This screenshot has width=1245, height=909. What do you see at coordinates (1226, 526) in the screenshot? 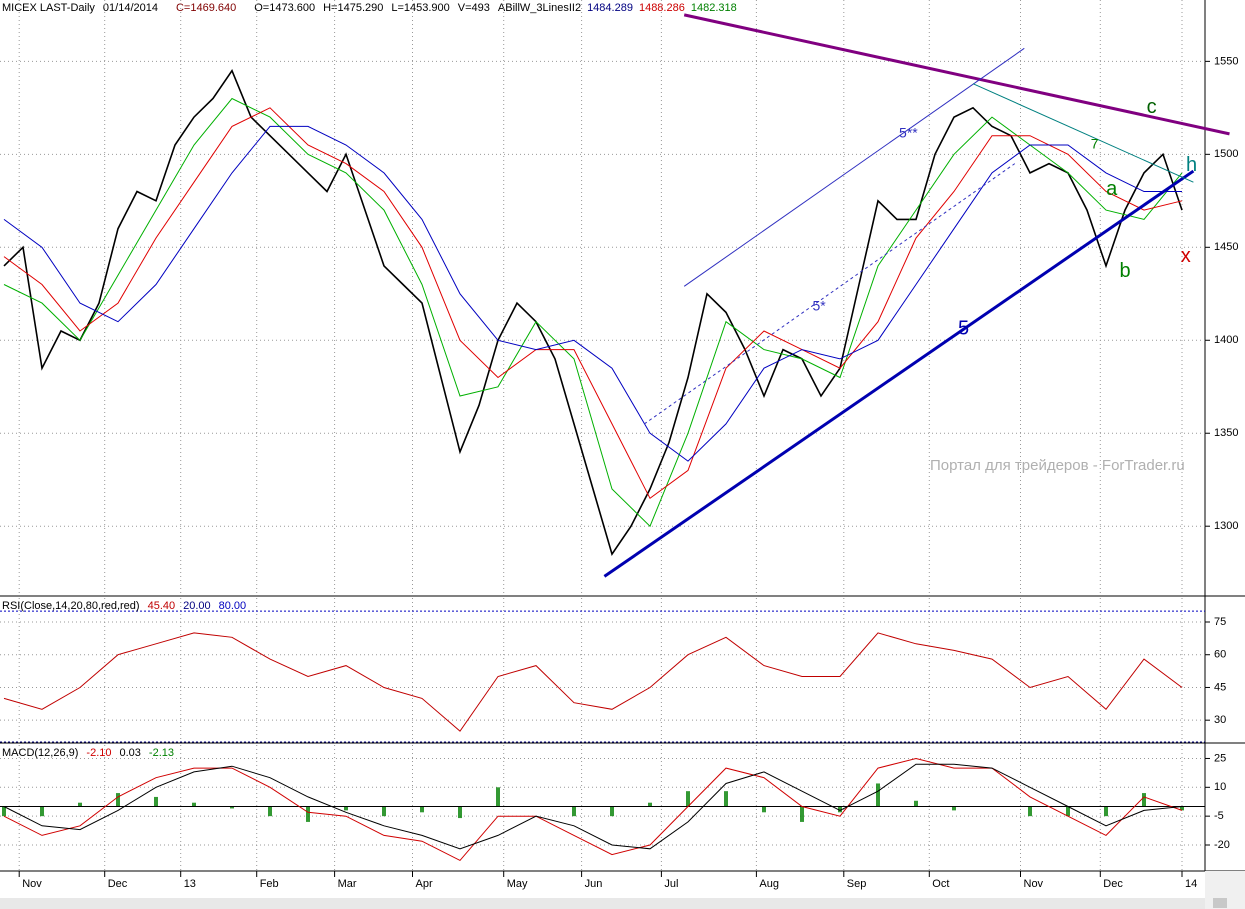
I see `y-tick-label: 1300` at bounding box center [1226, 526].